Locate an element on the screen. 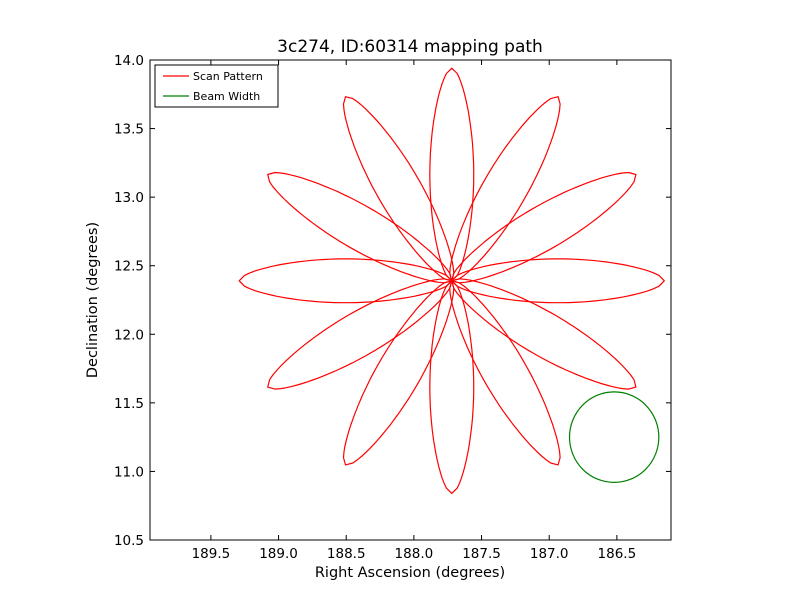 The height and width of the screenshot is (600, 800). x-tick-label: 188.5 is located at coordinates (346, 554).